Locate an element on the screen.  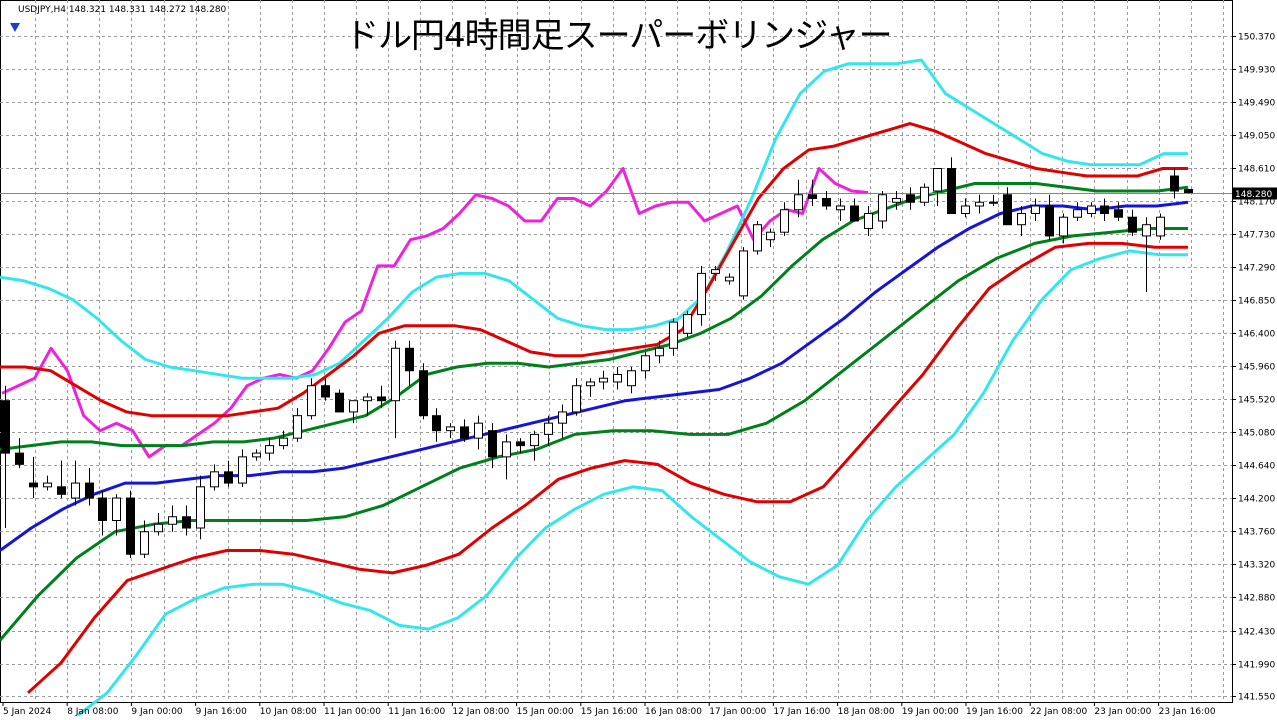
x-tick-label: 10 Jan 08:00 is located at coordinates (288, 712).